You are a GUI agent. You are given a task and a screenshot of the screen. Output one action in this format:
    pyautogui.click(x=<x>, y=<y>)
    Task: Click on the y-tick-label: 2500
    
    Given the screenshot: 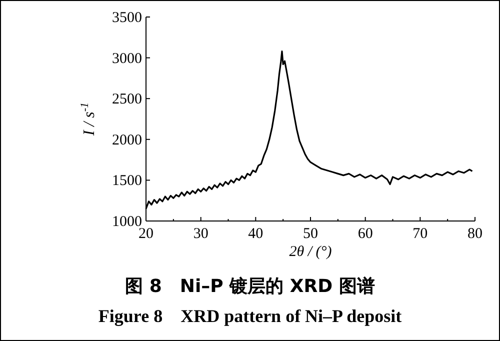 What is the action you would take?
    pyautogui.click(x=127, y=100)
    